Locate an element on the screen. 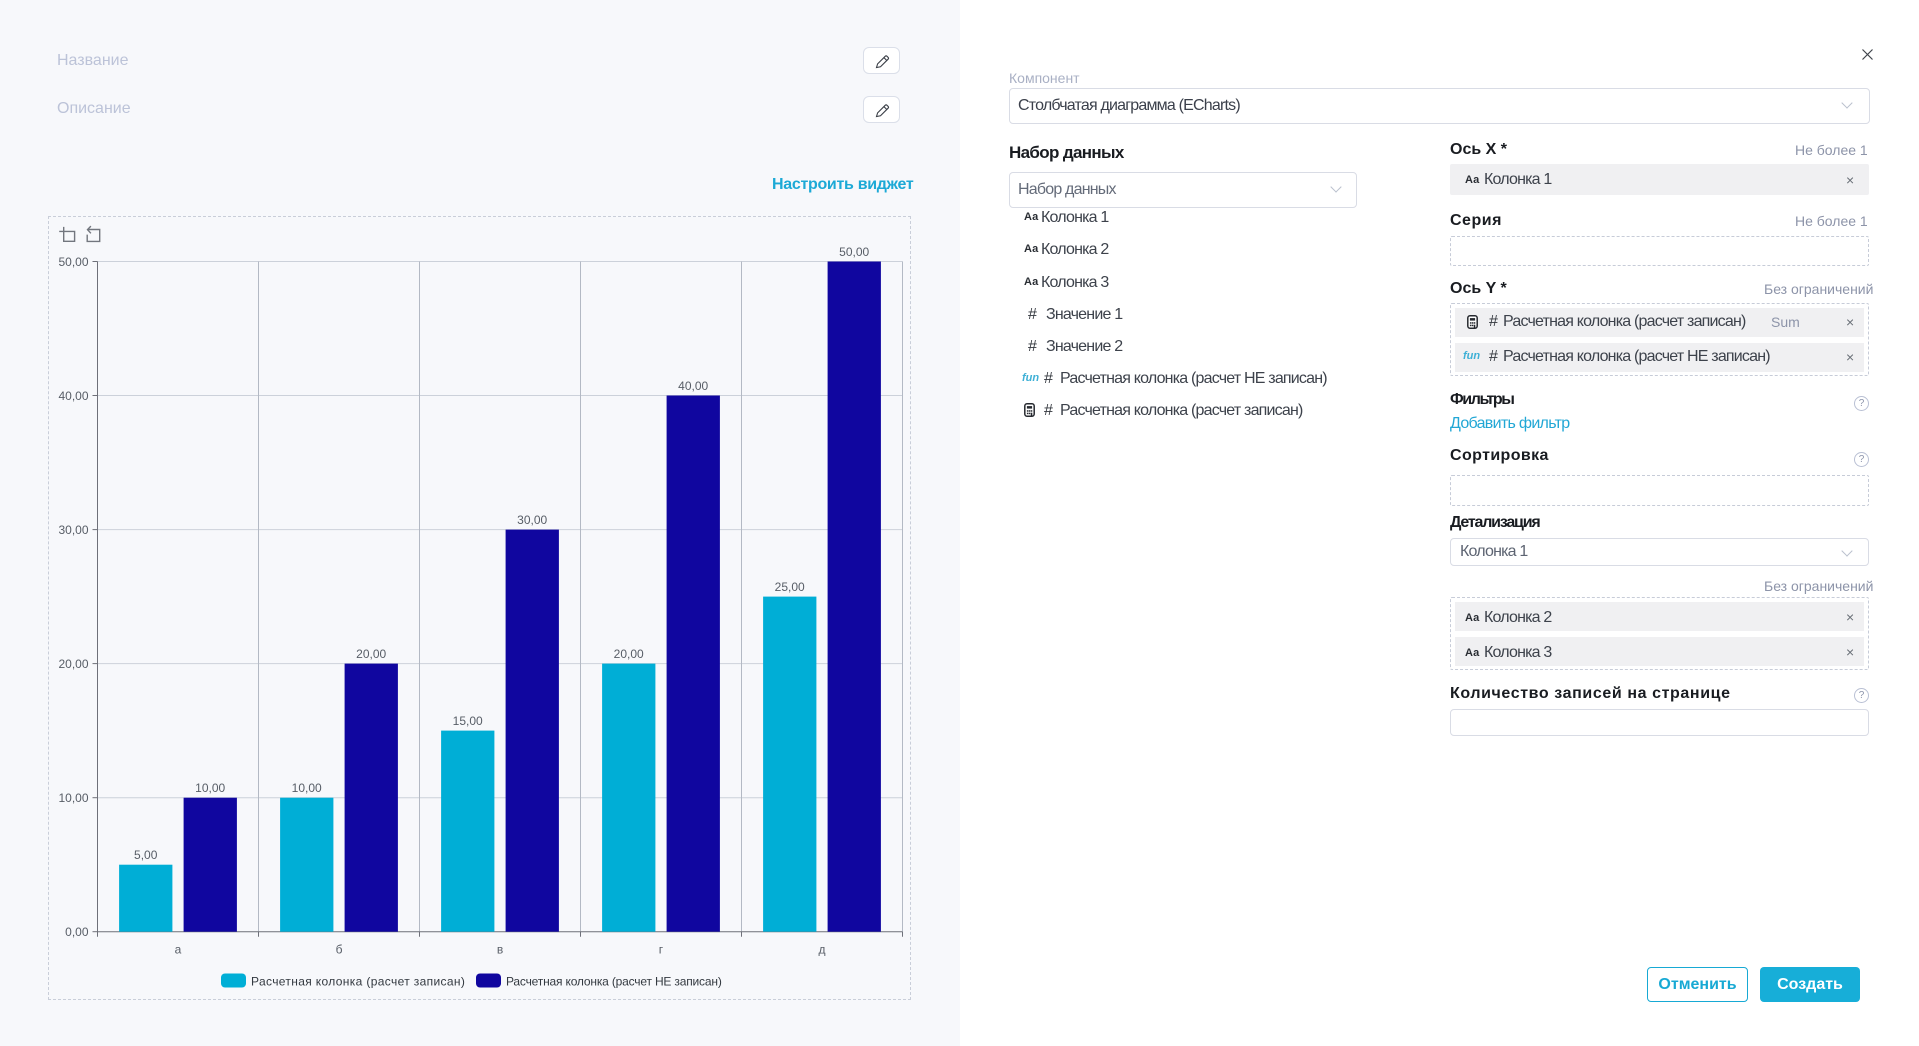 The width and height of the screenshot is (1919, 1046). svg-text: г is located at coordinates (661, 950).